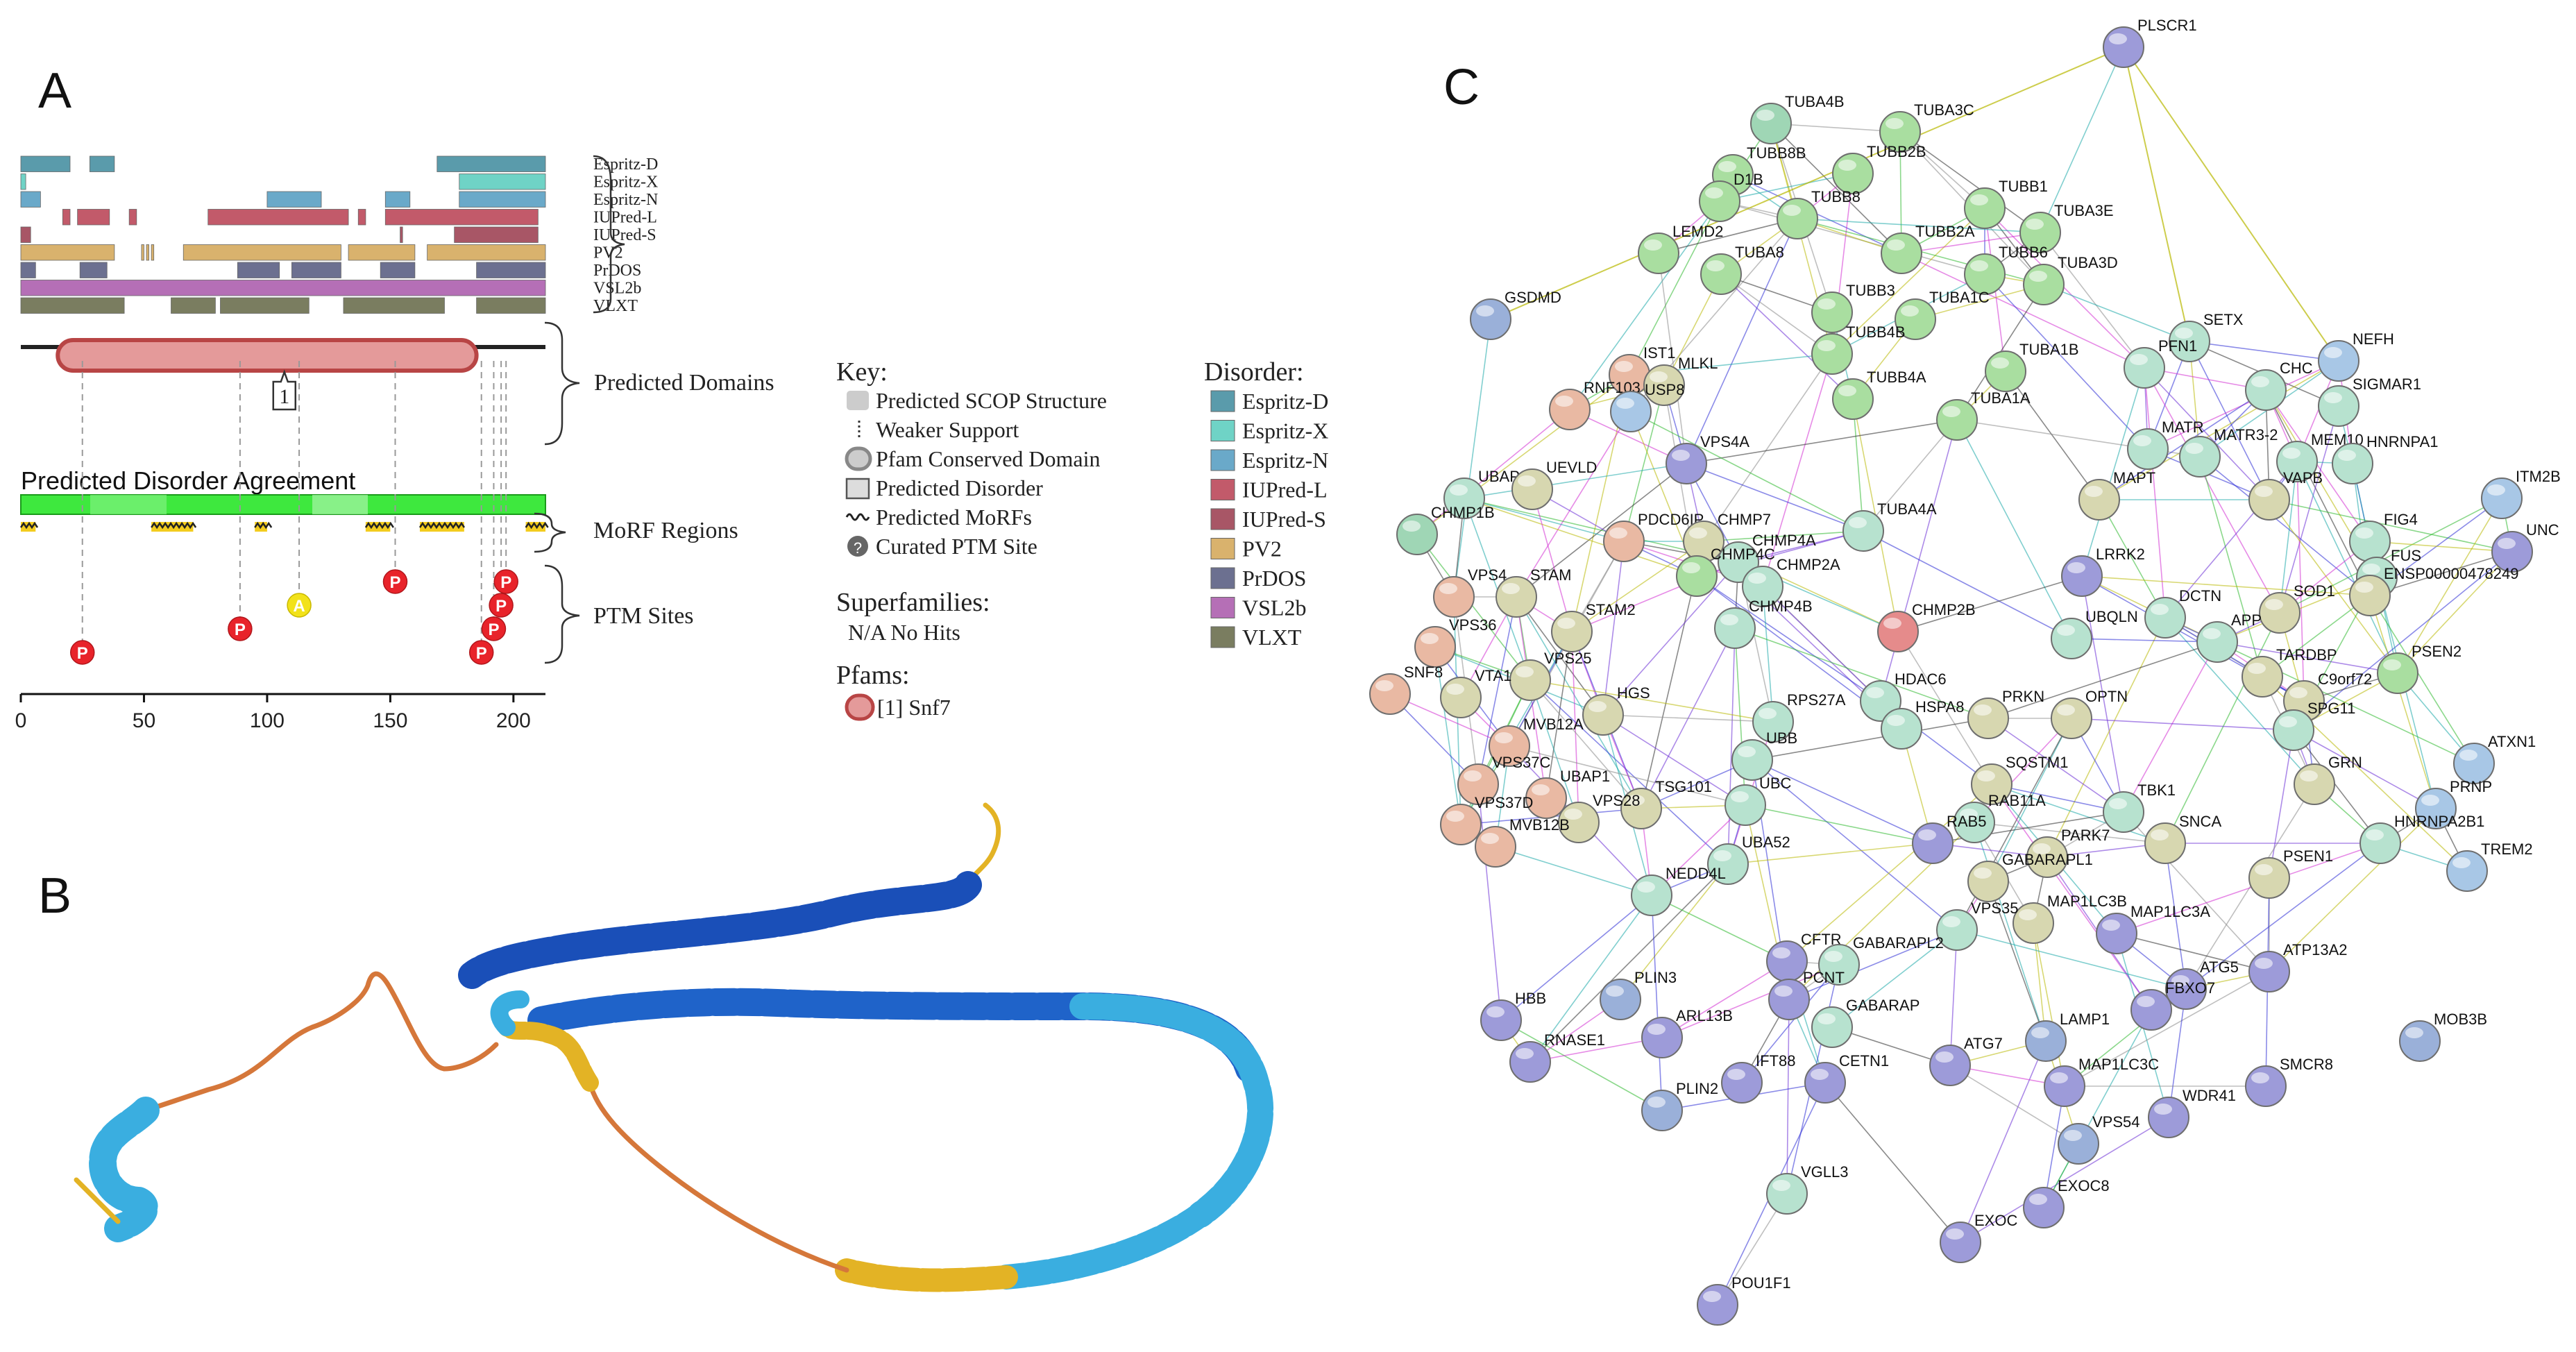 Image resolution: width=2576 pixels, height=1352 pixels. I want to click on network-node: STAM, so click(1533, 592).